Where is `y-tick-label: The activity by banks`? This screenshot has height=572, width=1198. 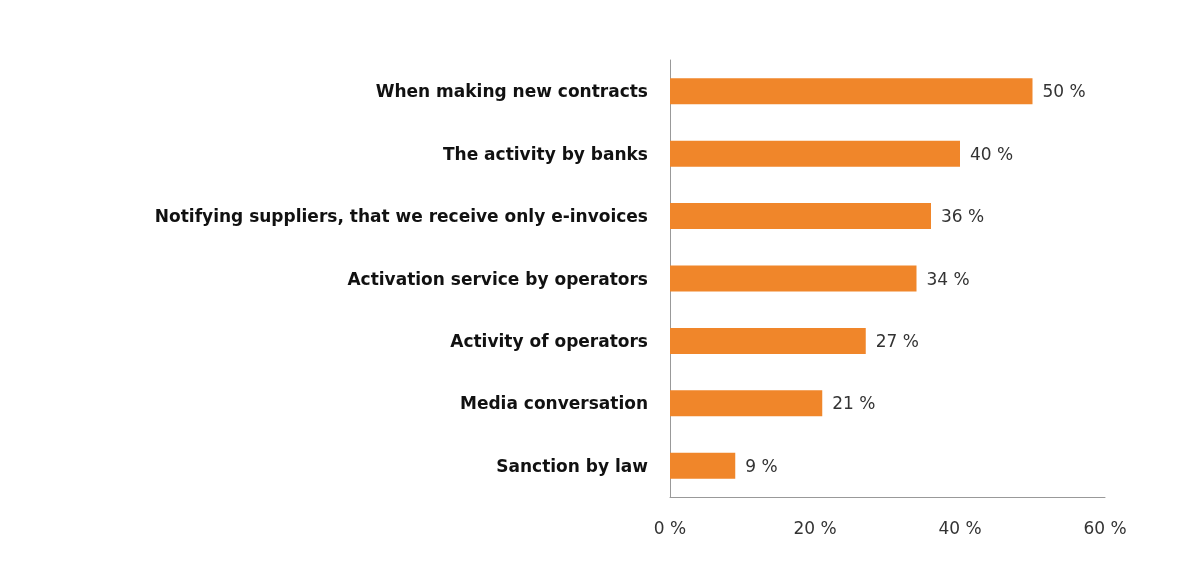 y-tick-label: The activity by banks is located at coordinates (545, 153).